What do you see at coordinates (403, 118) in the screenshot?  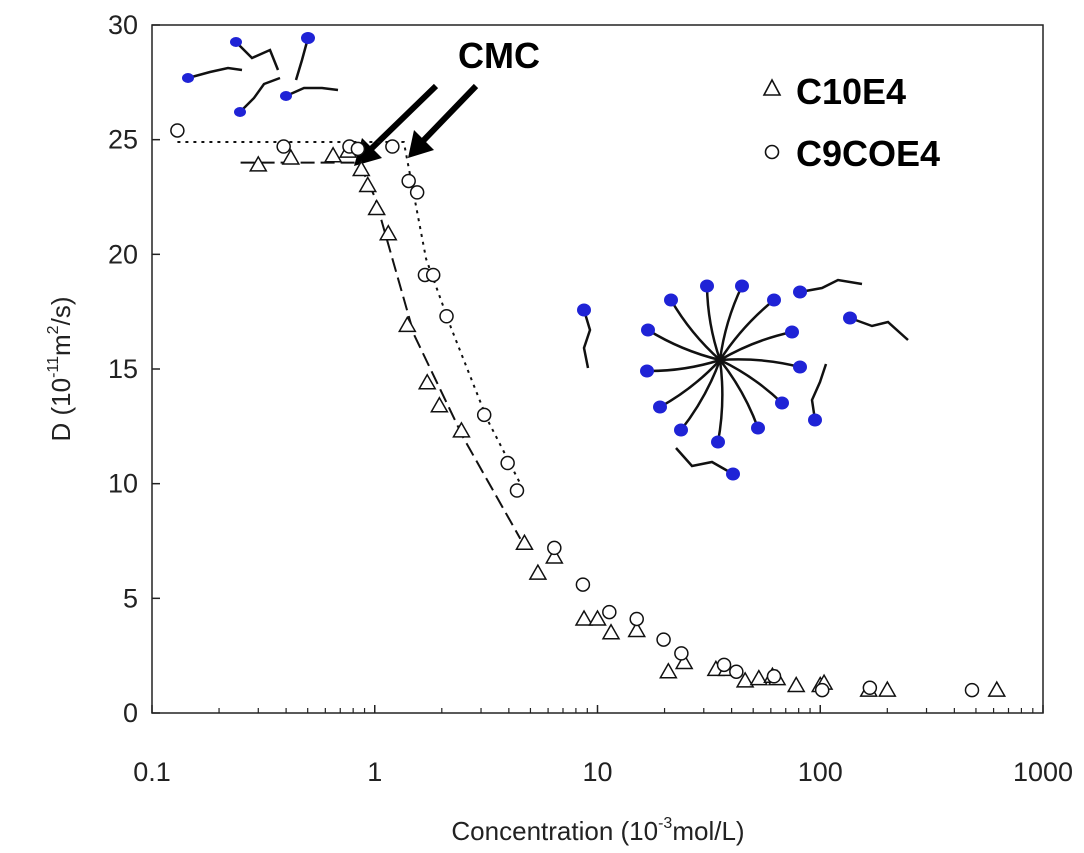 I see `cmc-arrow-c10e4-icon` at bounding box center [403, 118].